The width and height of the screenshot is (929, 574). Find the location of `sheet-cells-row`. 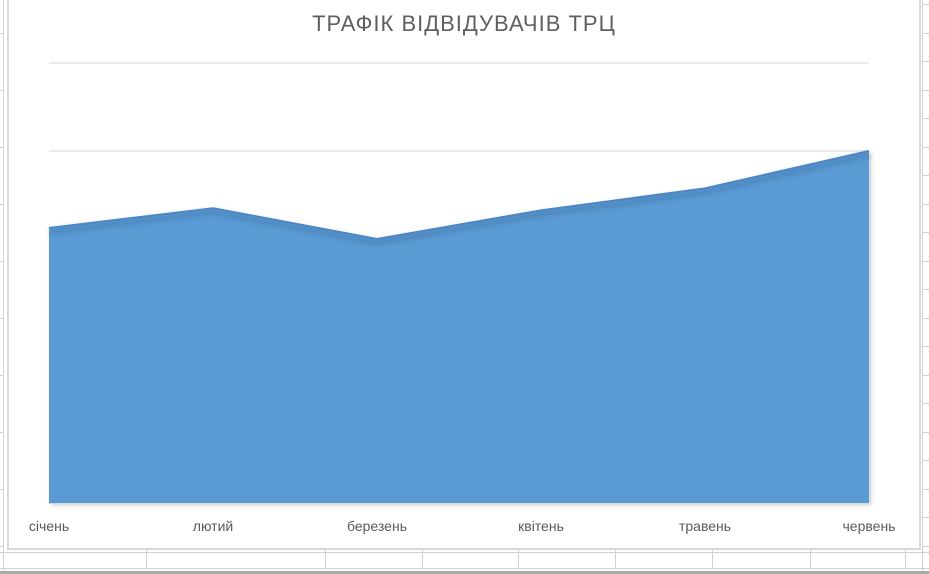

sheet-cells-row is located at coordinates (464, 560).